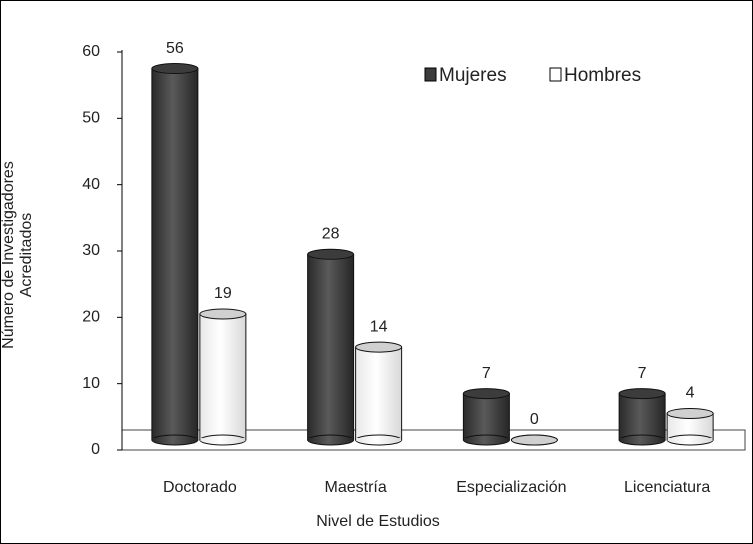 The width and height of the screenshot is (753, 544). Describe the element at coordinates (17, 255) in the screenshot. I see `y-axis-title: Número de Investigadores Acreditados` at that location.